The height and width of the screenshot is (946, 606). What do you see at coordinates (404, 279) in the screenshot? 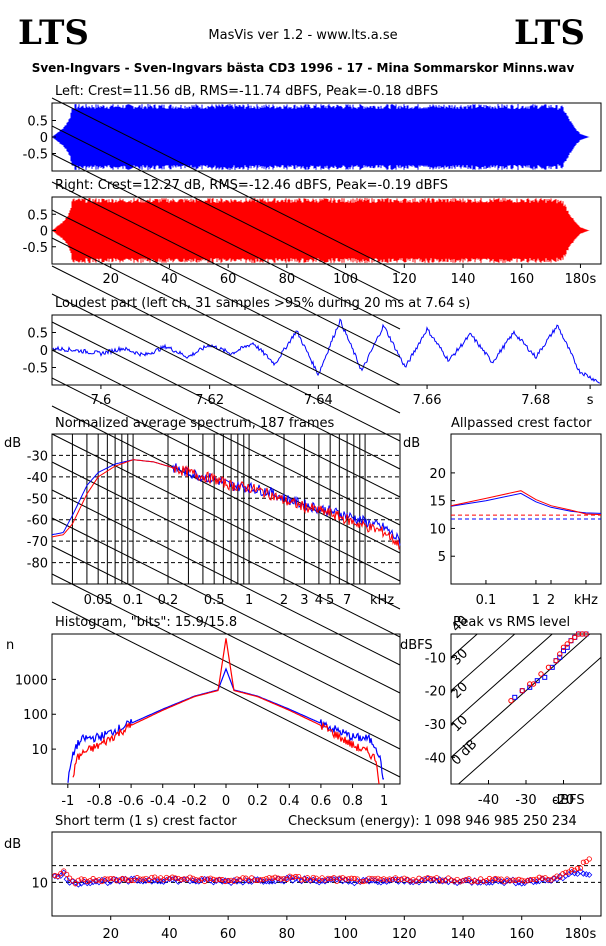
I see `right-waveform-xtick-label: 120` at bounding box center [404, 279].